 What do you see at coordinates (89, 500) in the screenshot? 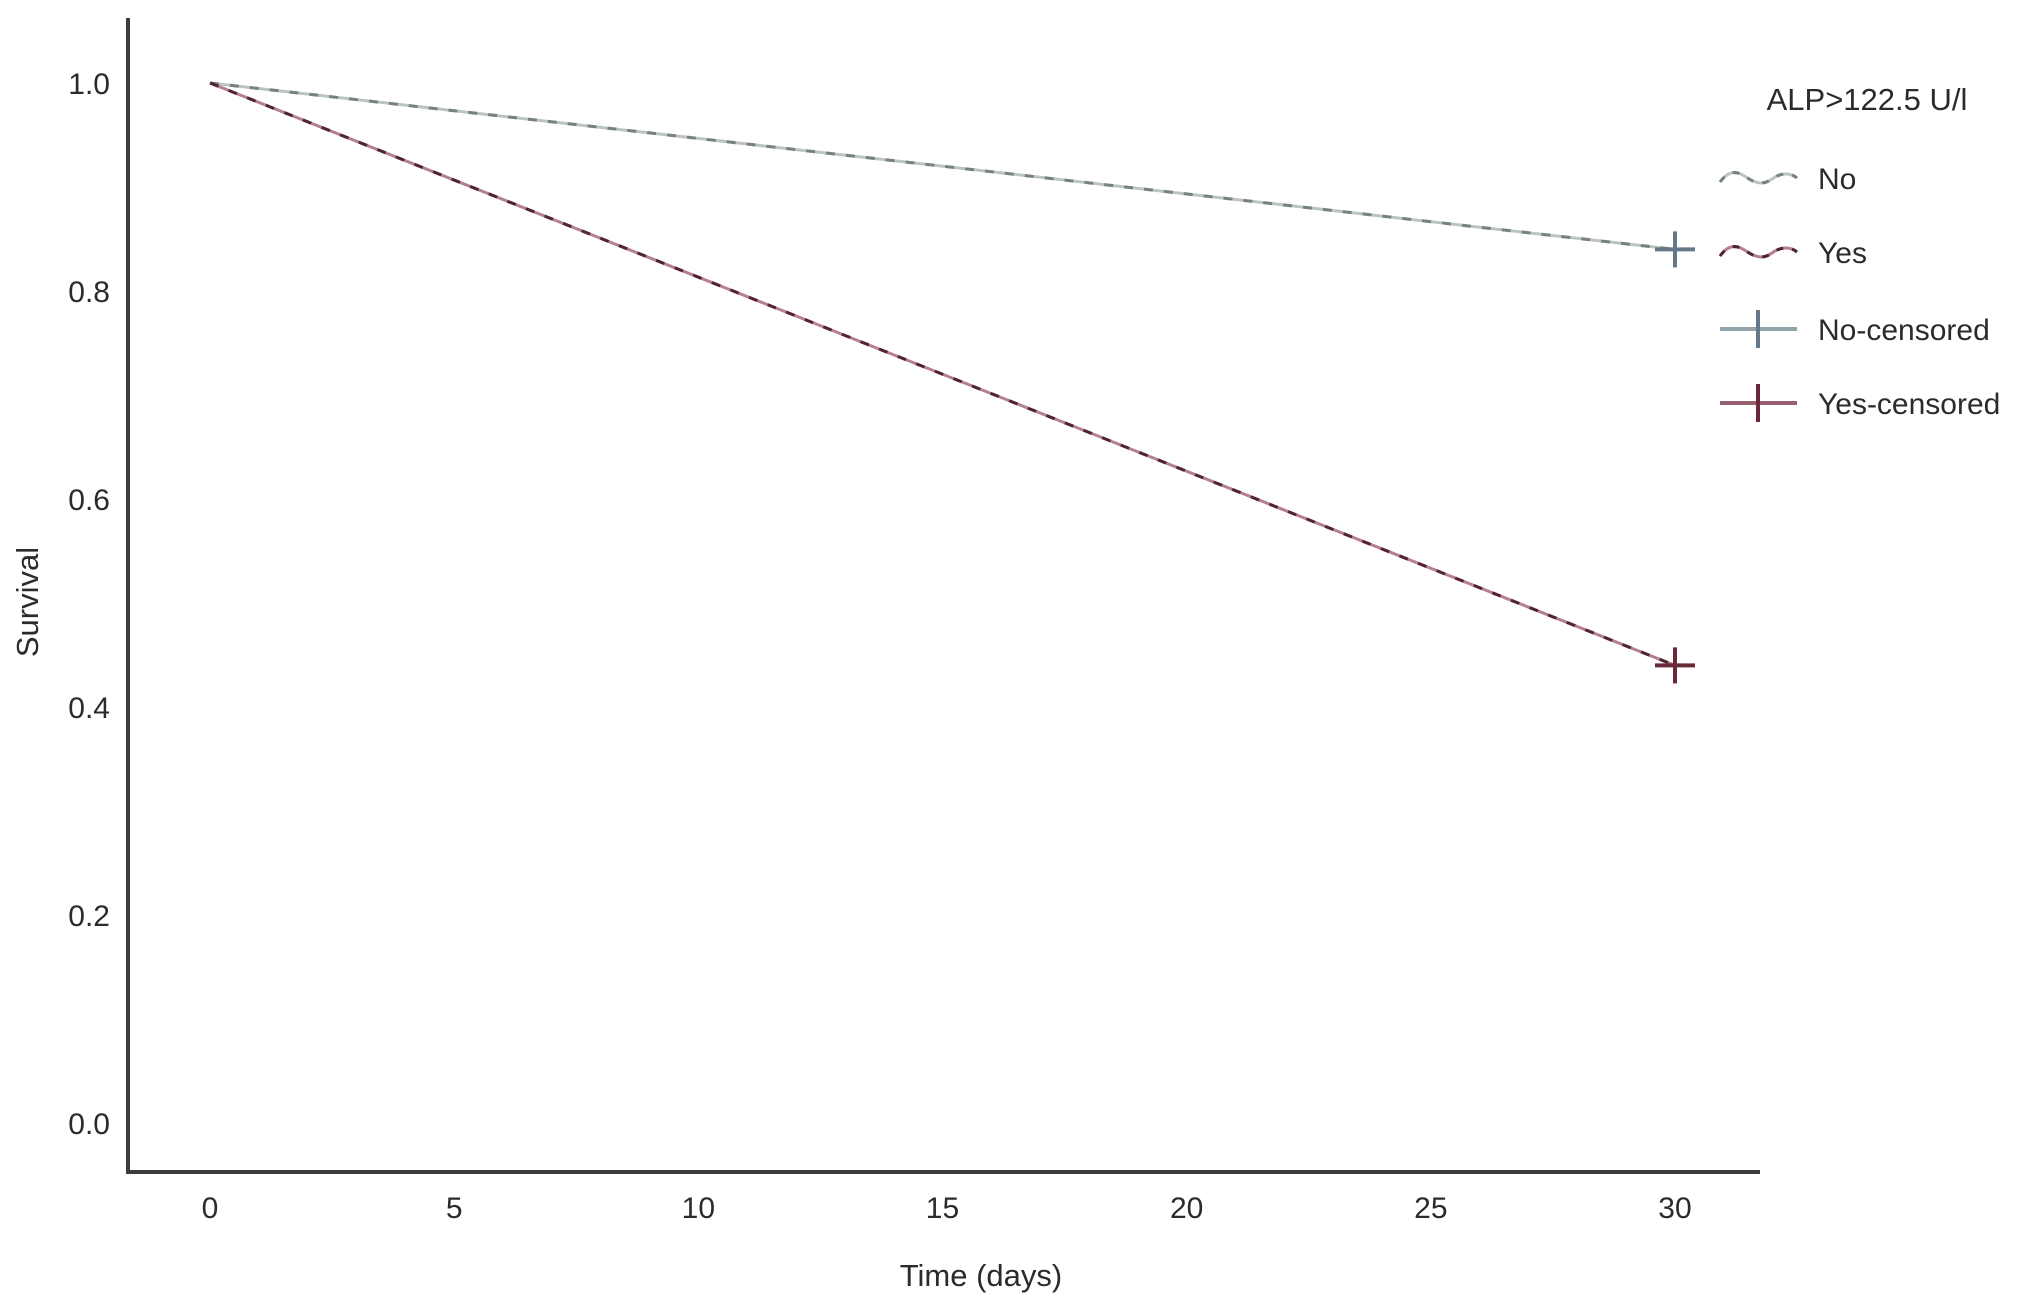
I see `y-tick-label: 0.6` at bounding box center [89, 500].